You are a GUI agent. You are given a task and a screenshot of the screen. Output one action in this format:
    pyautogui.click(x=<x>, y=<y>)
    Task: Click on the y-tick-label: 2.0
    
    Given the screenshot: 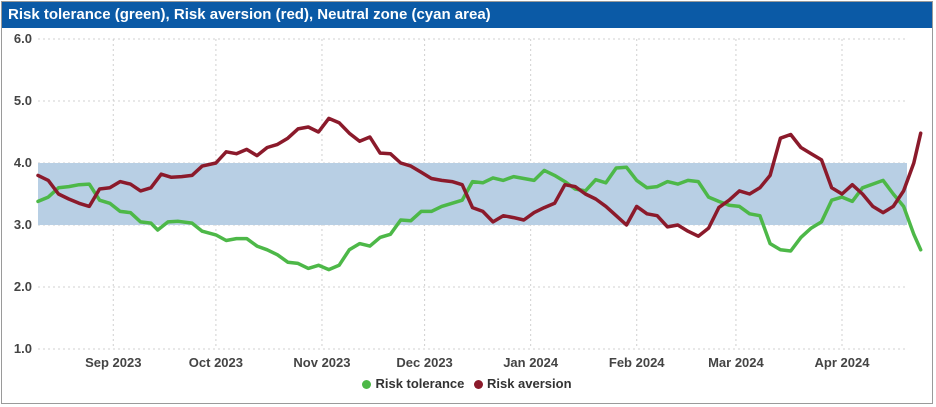 What is the action you would take?
    pyautogui.click(x=23, y=286)
    